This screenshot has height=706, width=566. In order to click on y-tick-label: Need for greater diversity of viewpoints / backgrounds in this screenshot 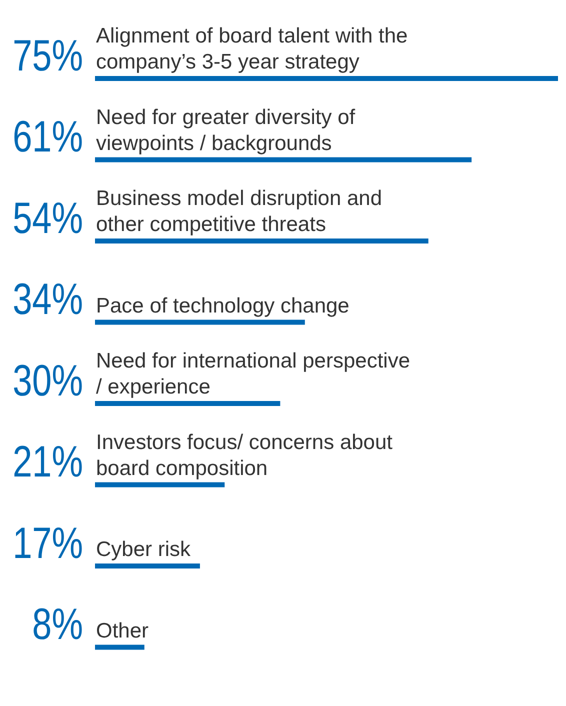, I will do `click(226, 130)`.